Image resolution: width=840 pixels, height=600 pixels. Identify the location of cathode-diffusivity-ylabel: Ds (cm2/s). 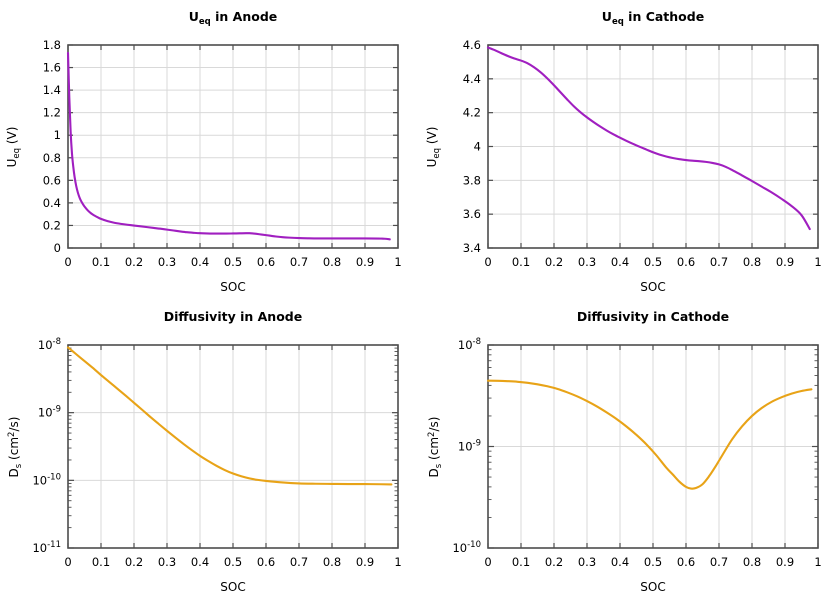
(435, 447).